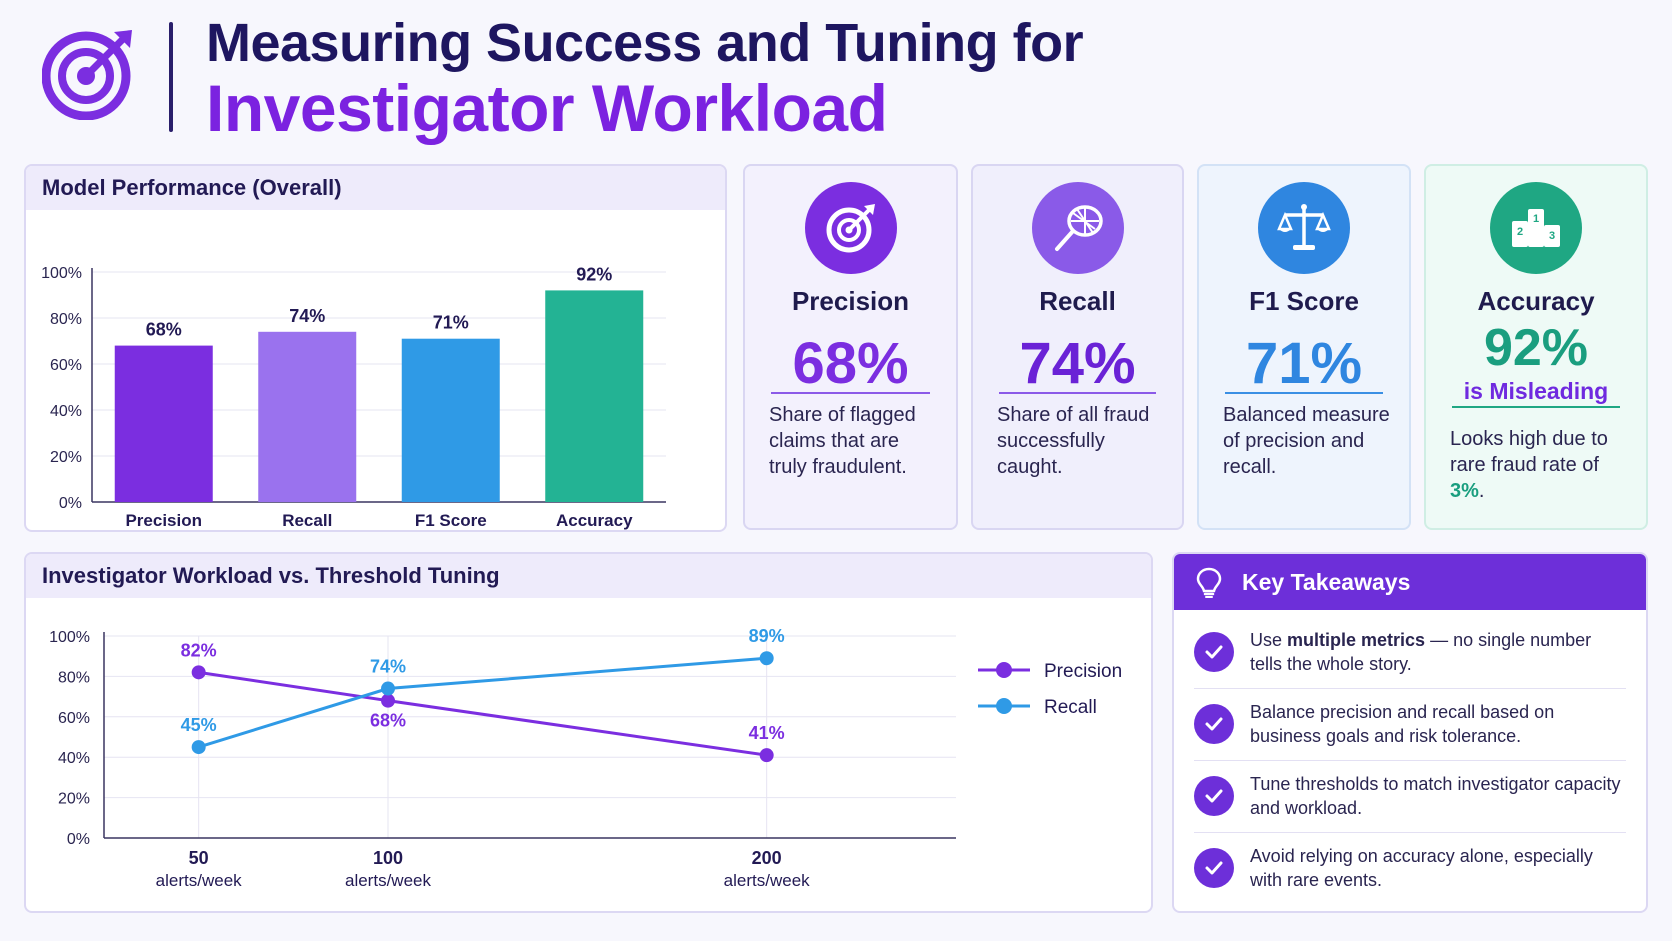 This screenshot has width=1672, height=941. I want to click on f1-card-title: F1 Score, so click(1304, 301).